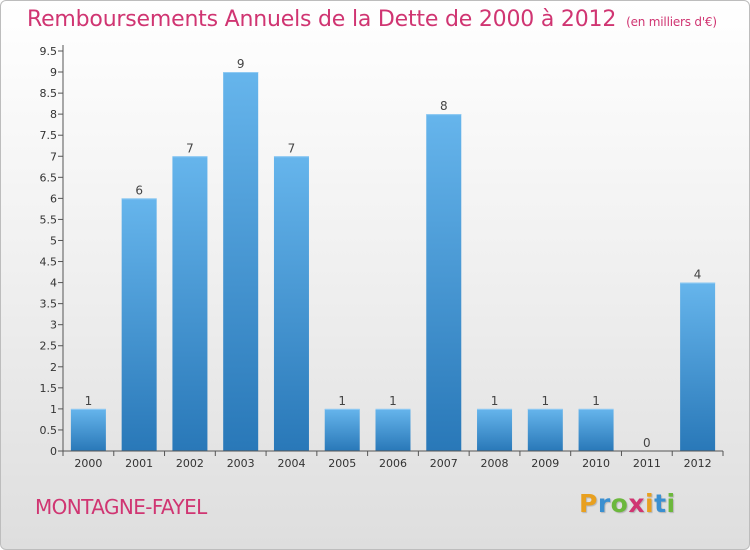 This screenshot has height=550, width=750. What do you see at coordinates (545, 429) in the screenshot?
I see `bar-2009` at bounding box center [545, 429].